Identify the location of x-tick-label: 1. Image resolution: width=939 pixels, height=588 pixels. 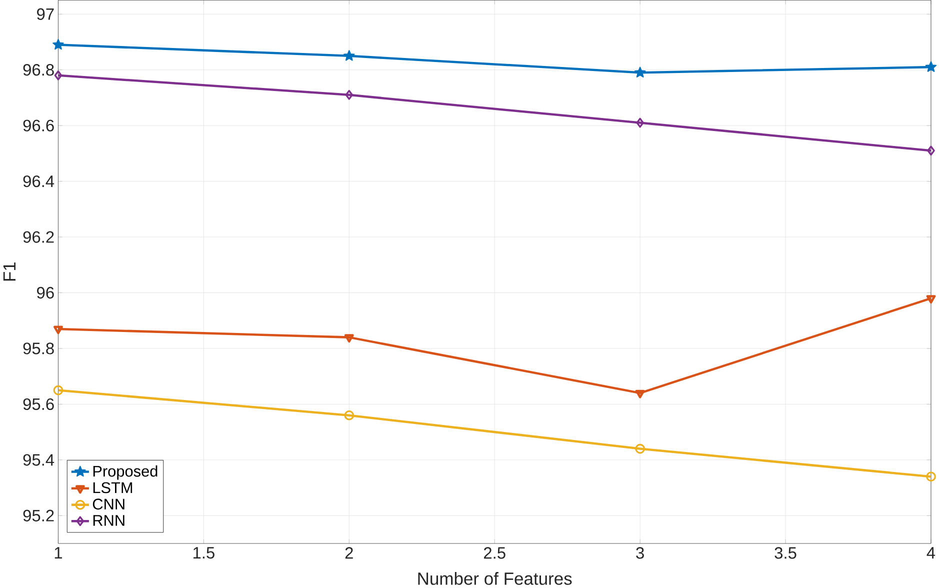
(58, 552).